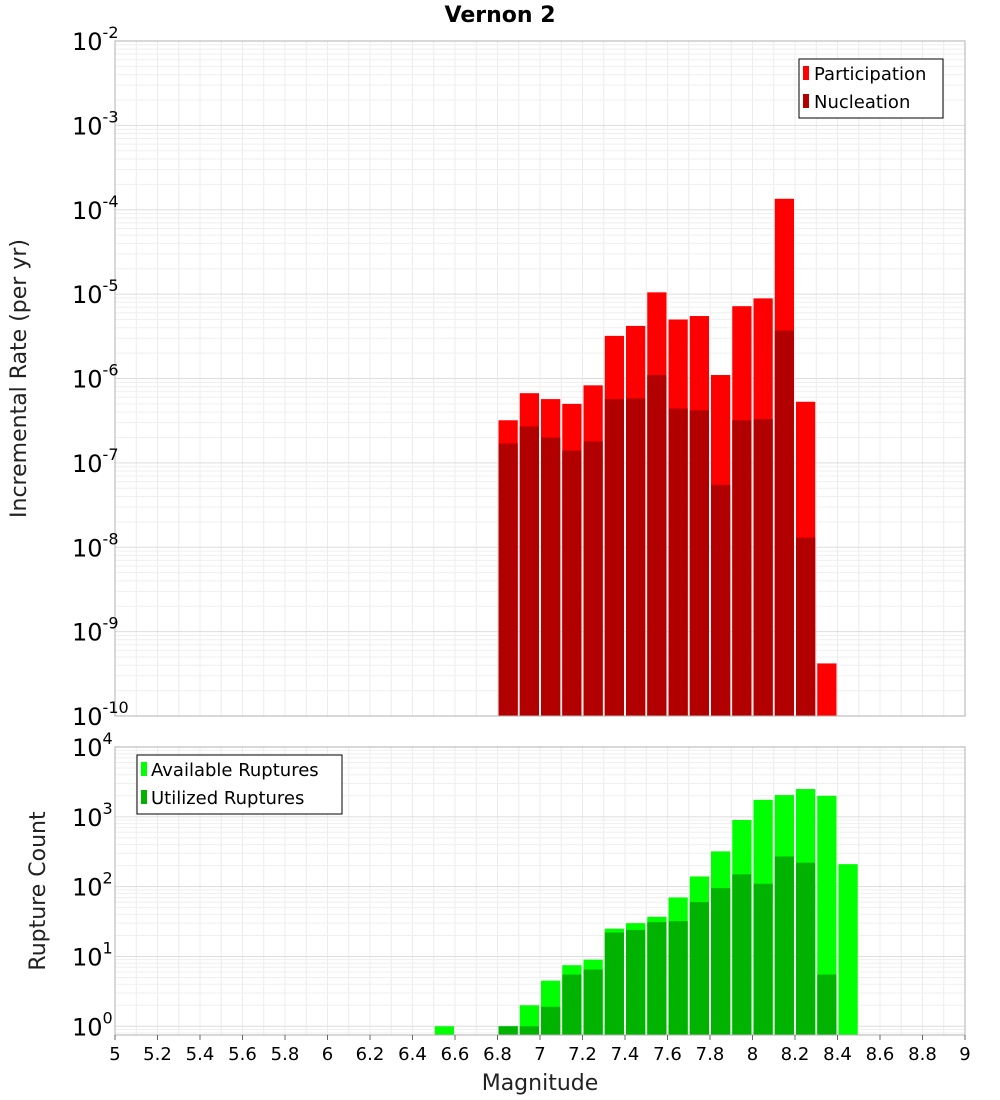 The height and width of the screenshot is (1100, 1000). Describe the element at coordinates (38, 891) in the screenshot. I see `bottom-y-axis-label: Rupture Count` at that location.